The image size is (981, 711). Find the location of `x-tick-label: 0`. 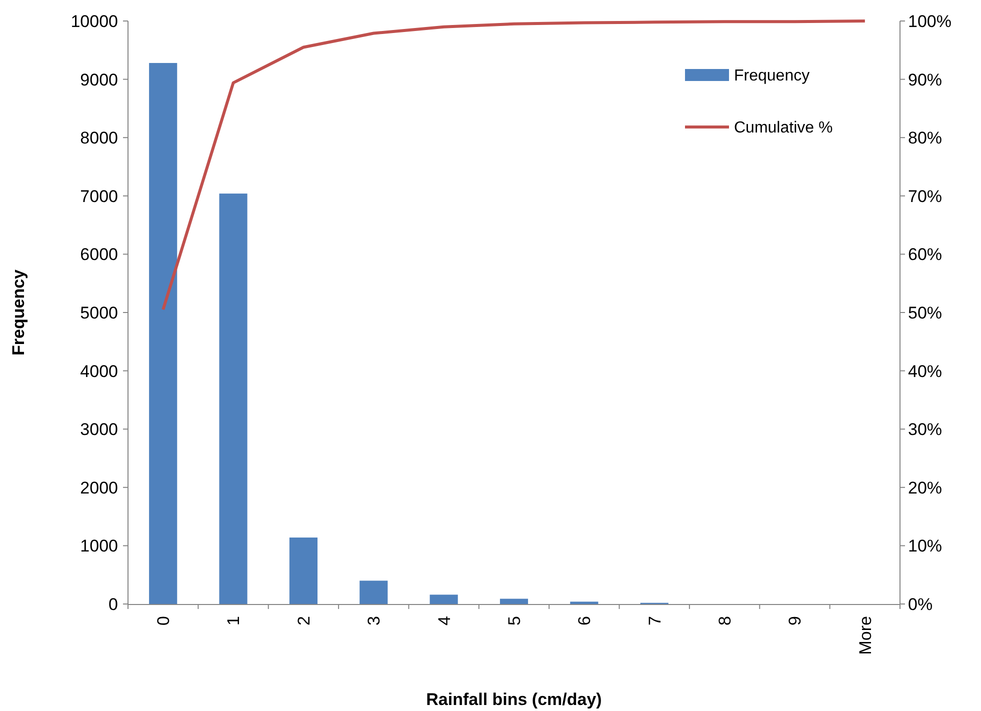

x-tick-label: 0 is located at coordinates (164, 621).